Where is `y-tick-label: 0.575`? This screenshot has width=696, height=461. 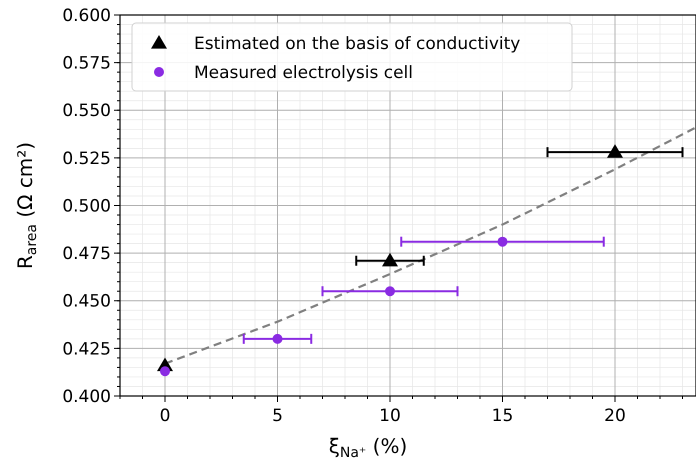
y-tick-label: 0.575 is located at coordinates (86, 64).